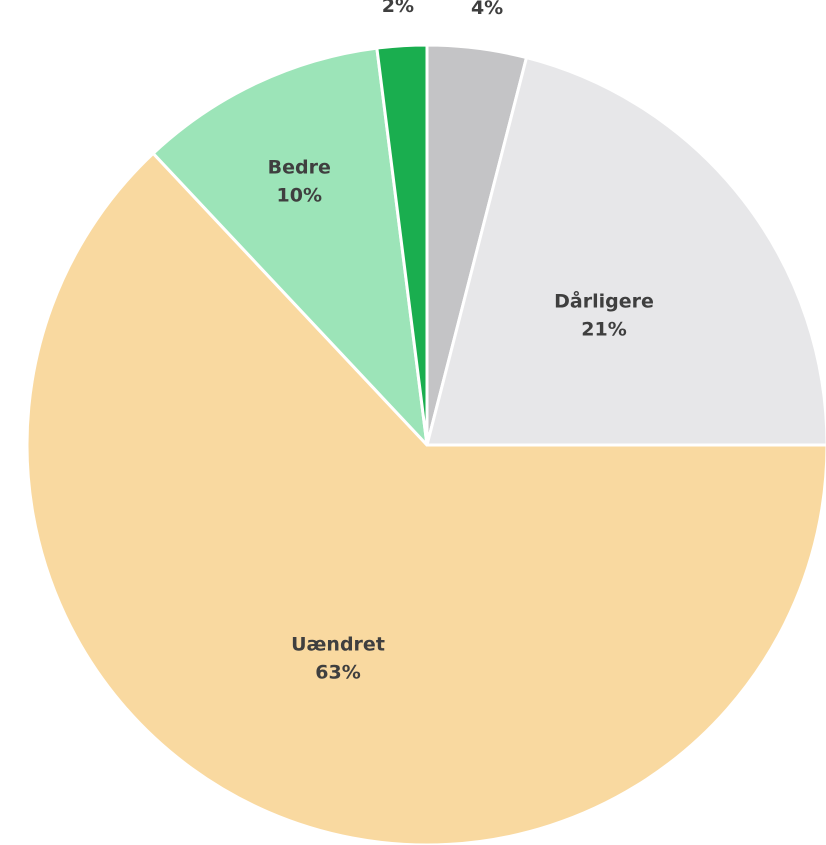 This screenshot has height=845, width=826. I want to click on slice-category-label: Uændret, so click(338, 645).